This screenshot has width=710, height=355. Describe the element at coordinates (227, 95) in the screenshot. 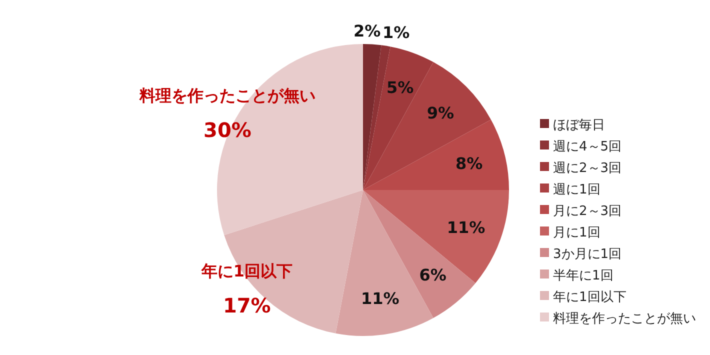

I see `slice-label: 料理を作ったことが無い` at that location.